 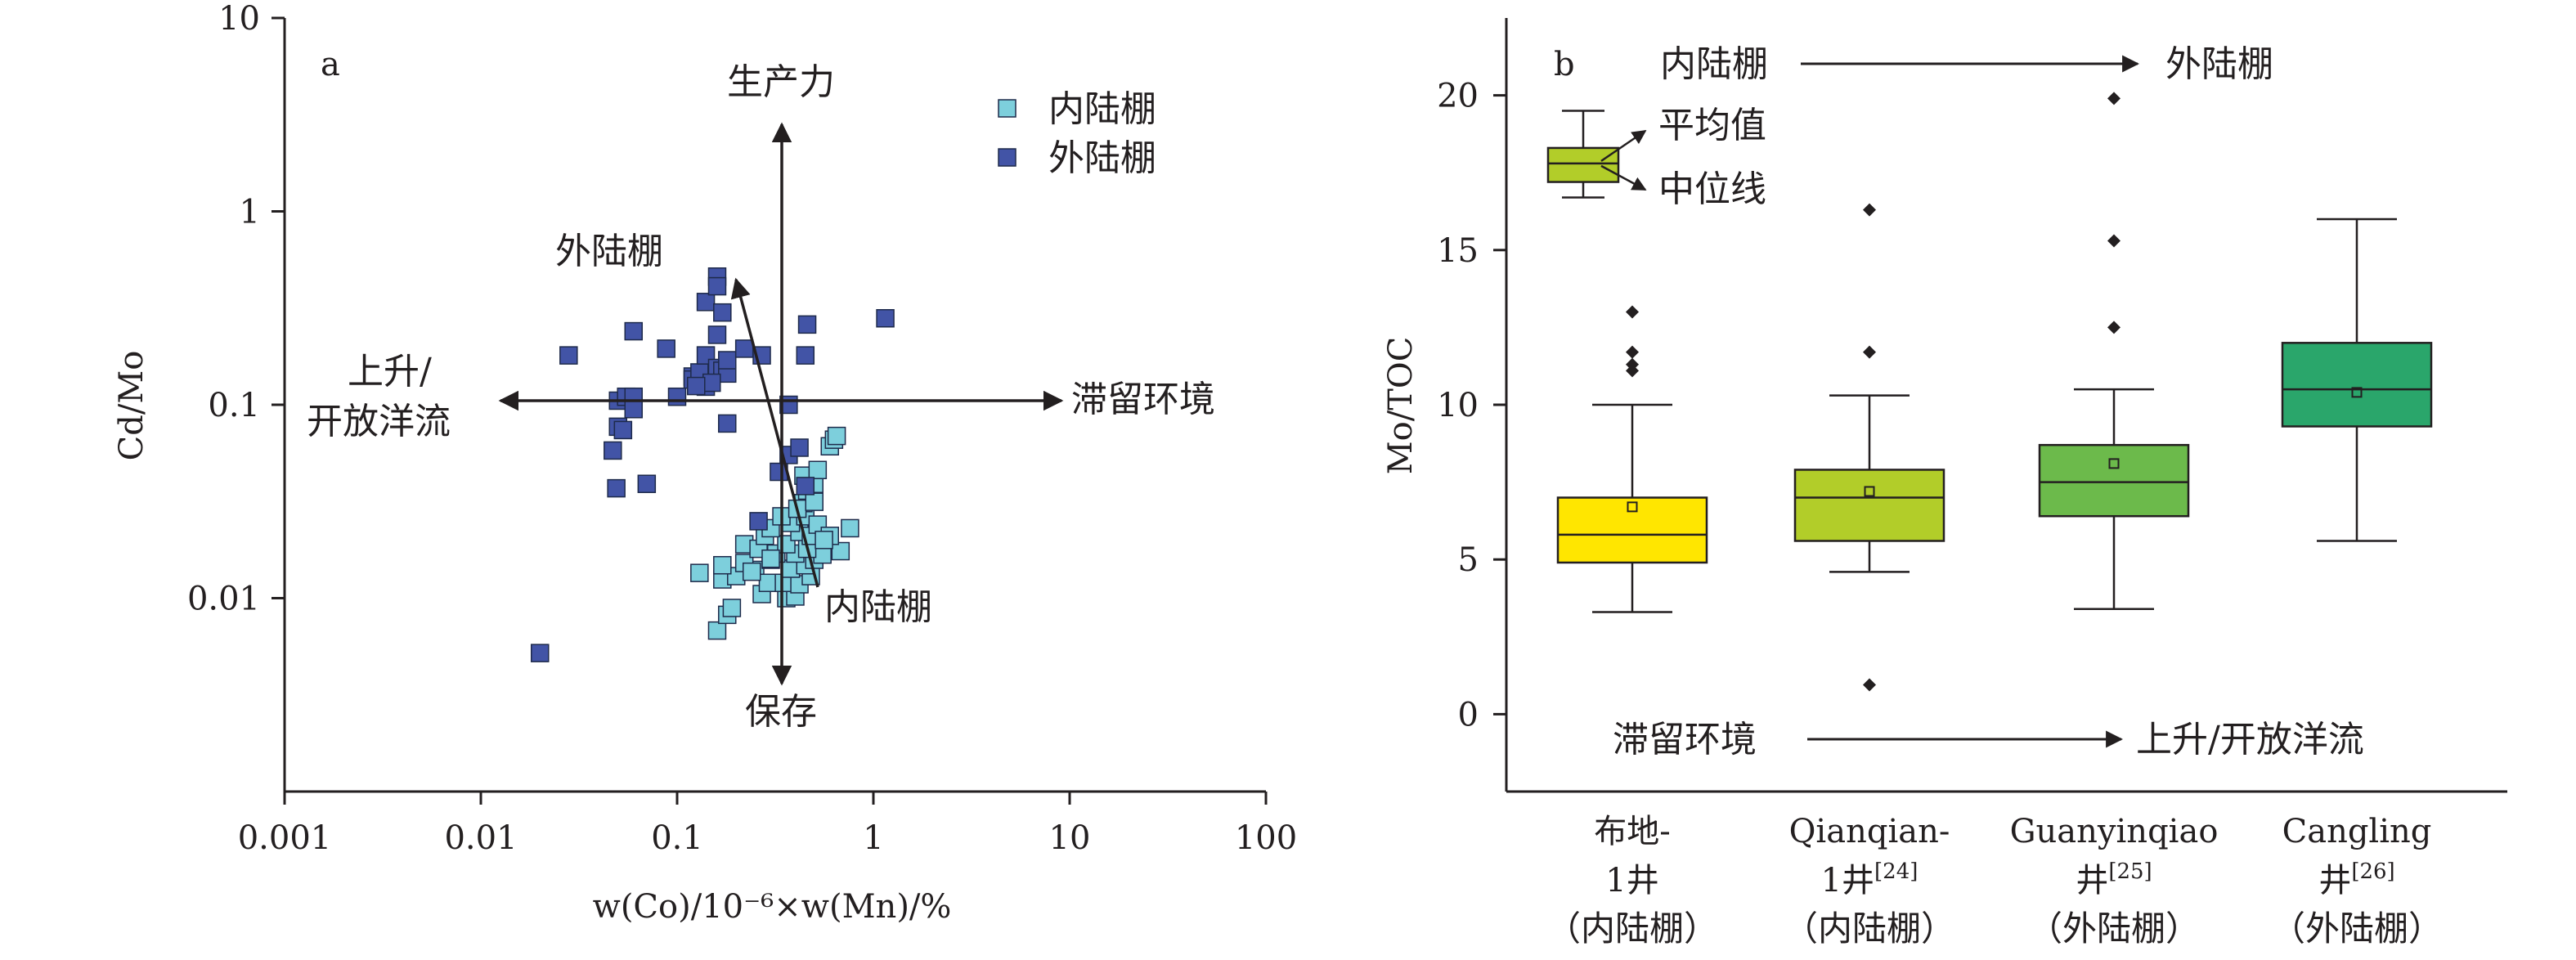 I want to click on category-ref: [26], so click(x=2373, y=871).